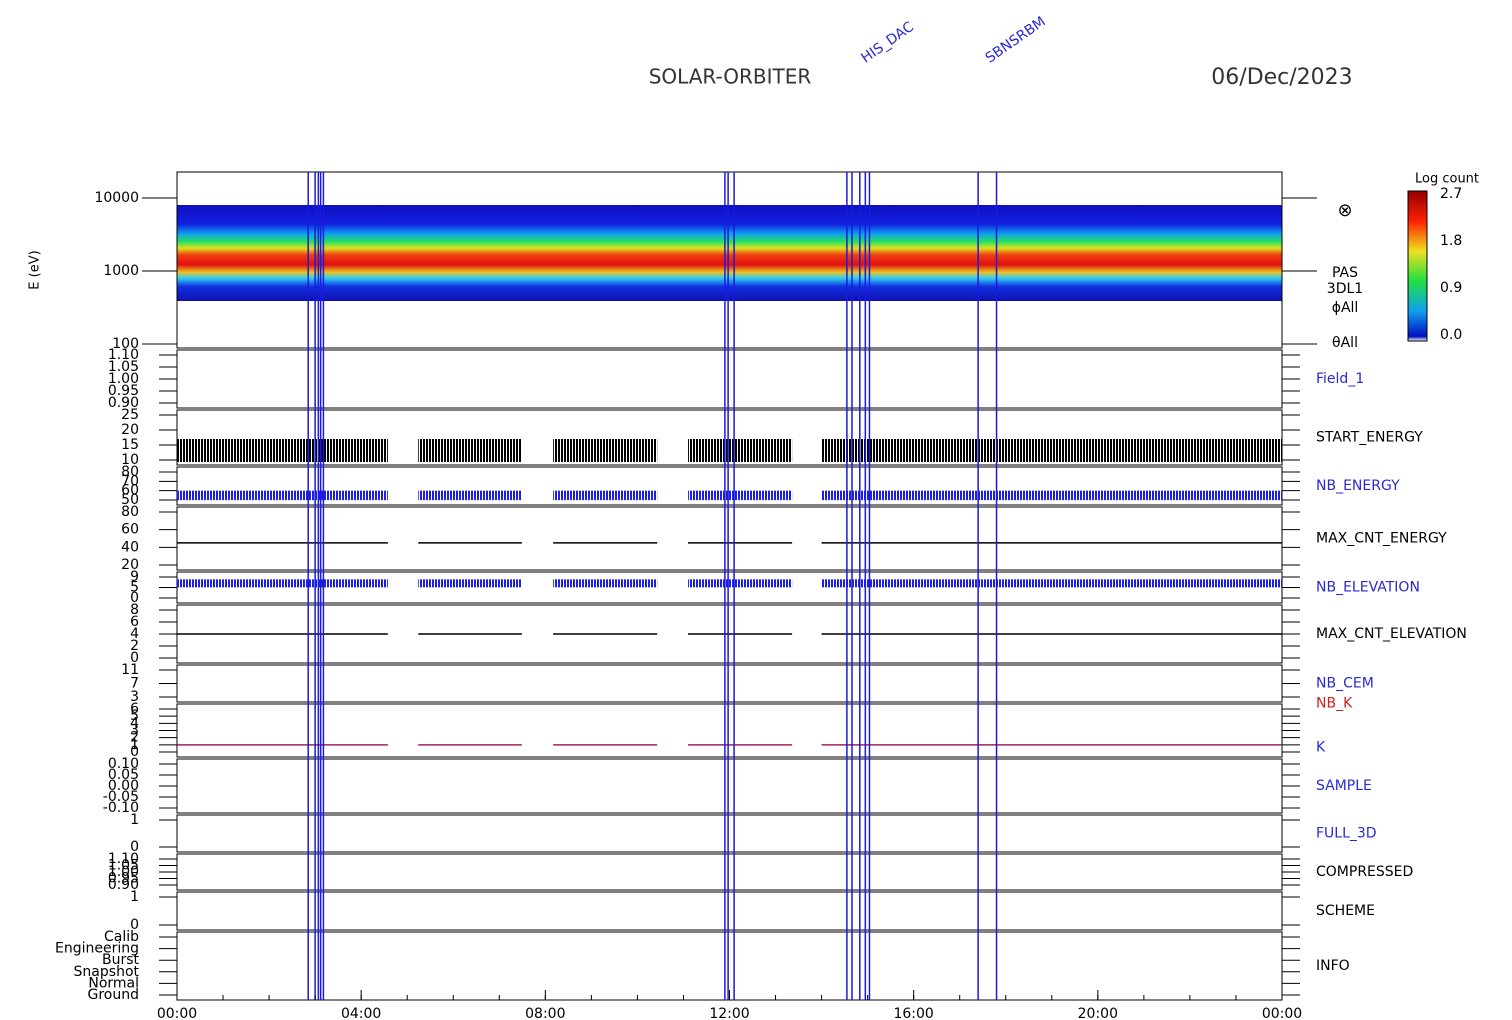  Describe the element at coordinates (1447, 179) in the screenshot. I see `colorbar-title: Log count` at that location.